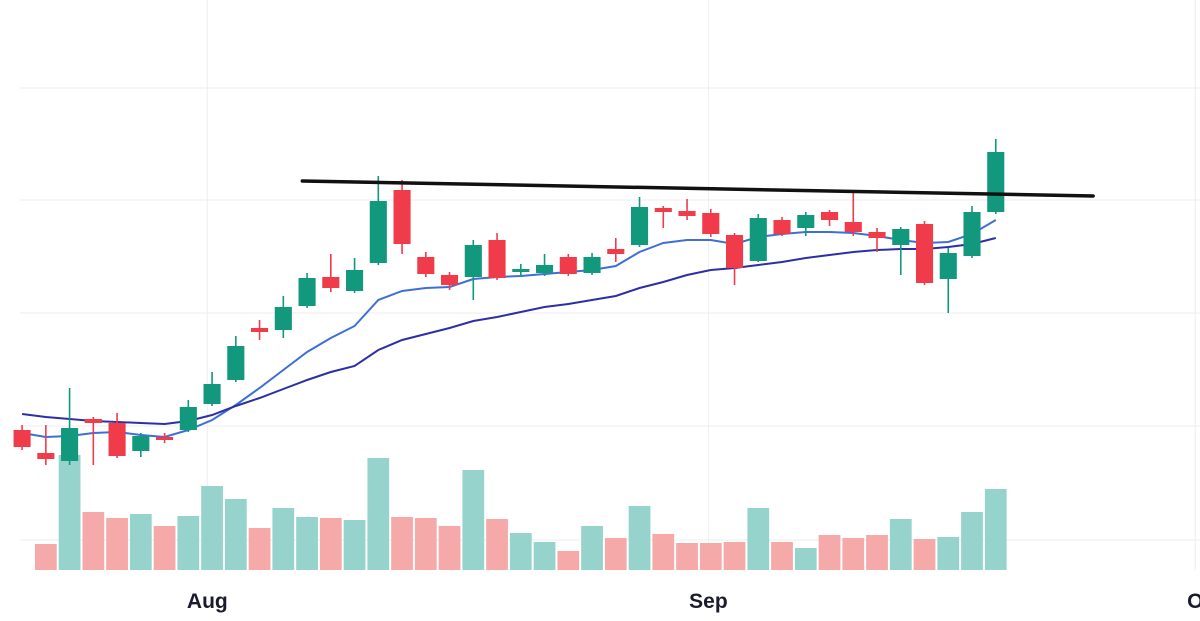 This screenshot has height=621, width=1200. Describe the element at coordinates (708, 601) in the screenshot. I see `x-tick-label: Sep` at that location.